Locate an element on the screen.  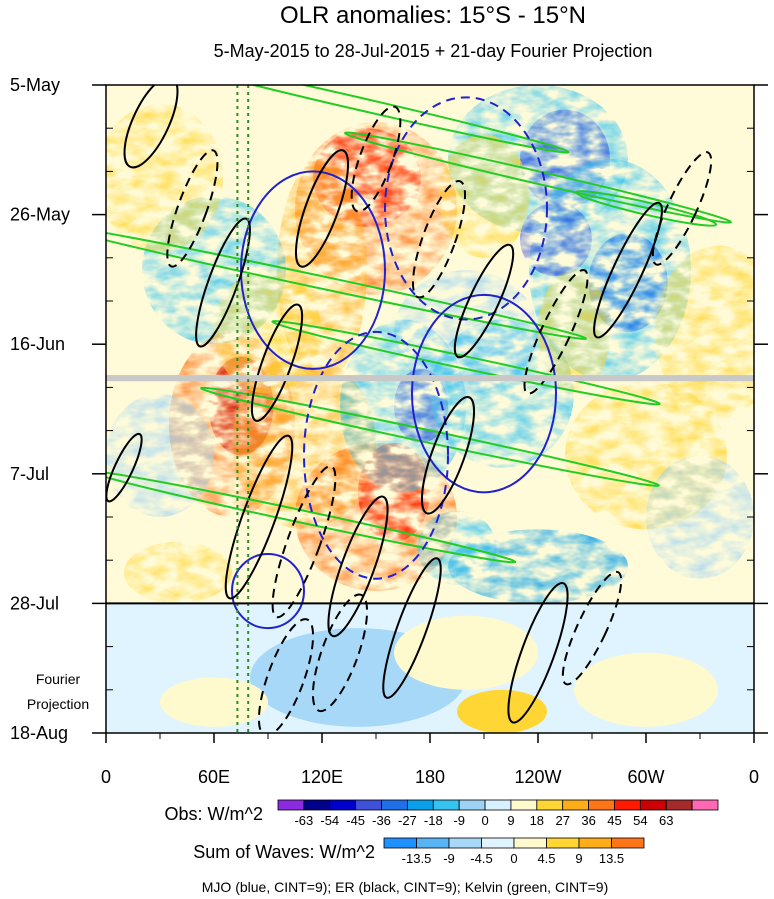
colorbar-level: -54 is located at coordinates (329, 820).